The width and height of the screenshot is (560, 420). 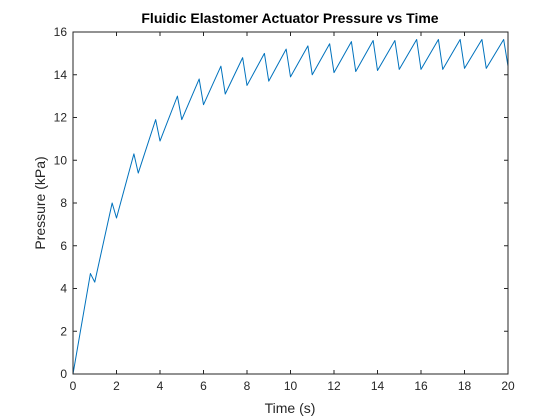 What do you see at coordinates (61, 118) in the screenshot?
I see `y-tick-label: 12` at bounding box center [61, 118].